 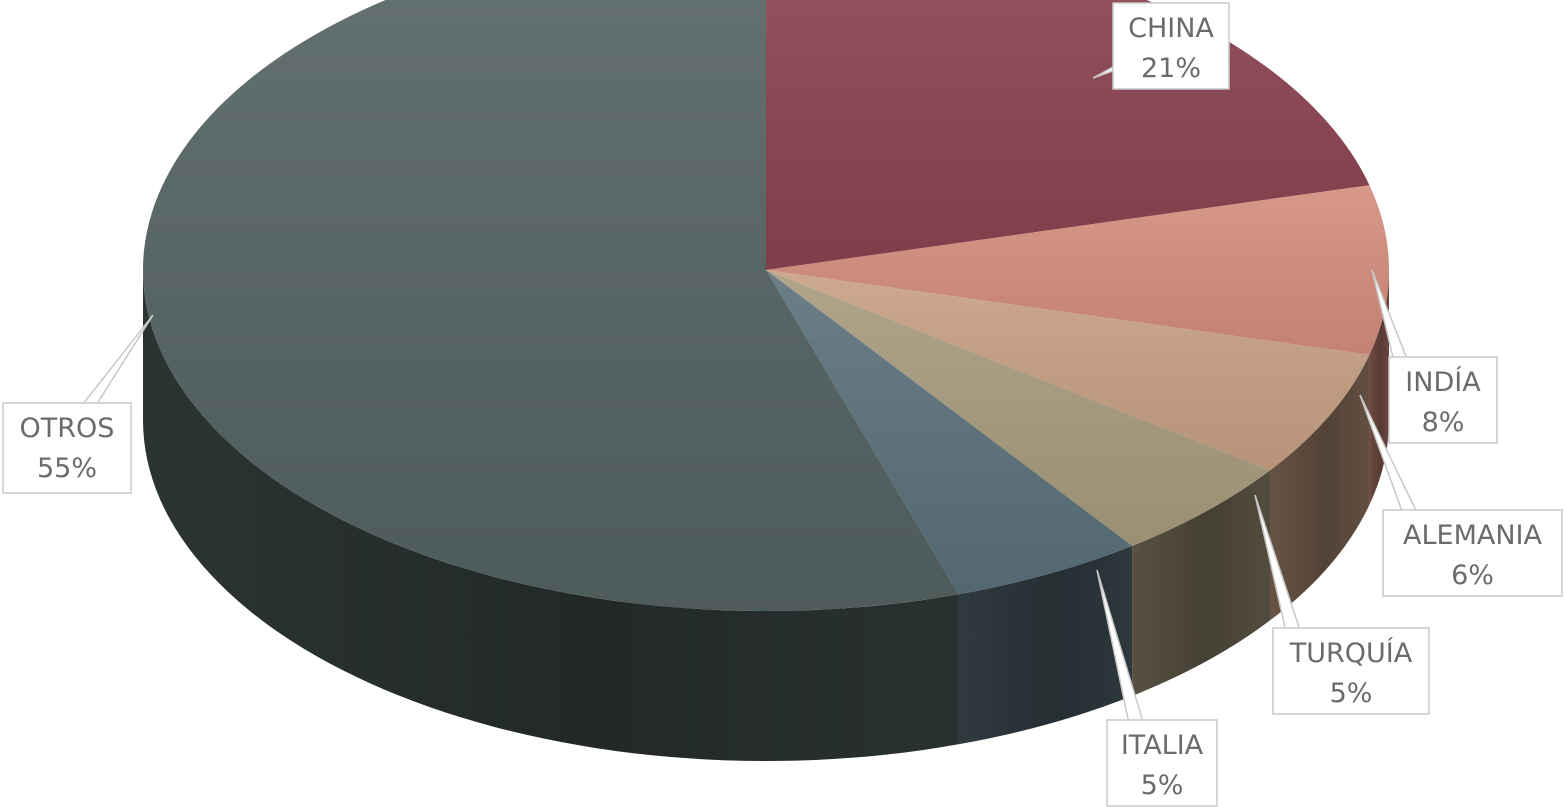 I want to click on slice-value-label: 8%, so click(x=1443, y=422).